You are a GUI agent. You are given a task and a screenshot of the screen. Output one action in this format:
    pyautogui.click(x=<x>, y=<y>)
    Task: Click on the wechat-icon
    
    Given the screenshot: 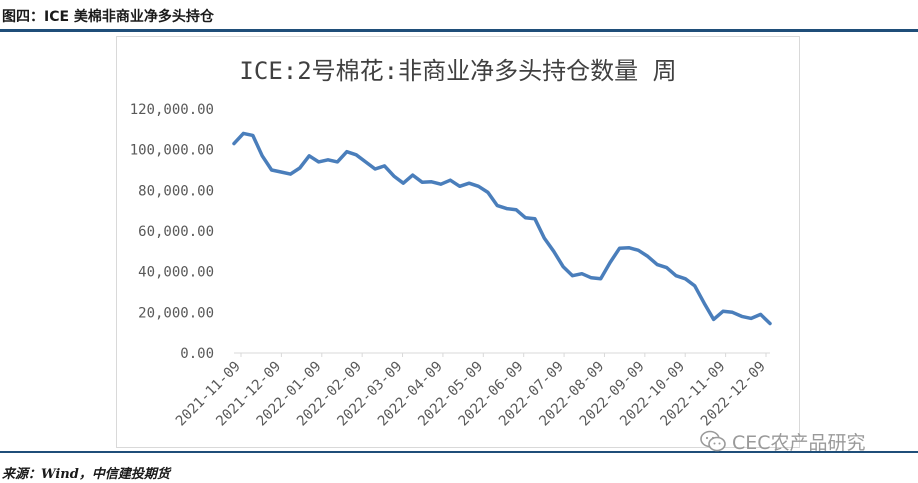 What is the action you would take?
    pyautogui.click(x=713, y=441)
    